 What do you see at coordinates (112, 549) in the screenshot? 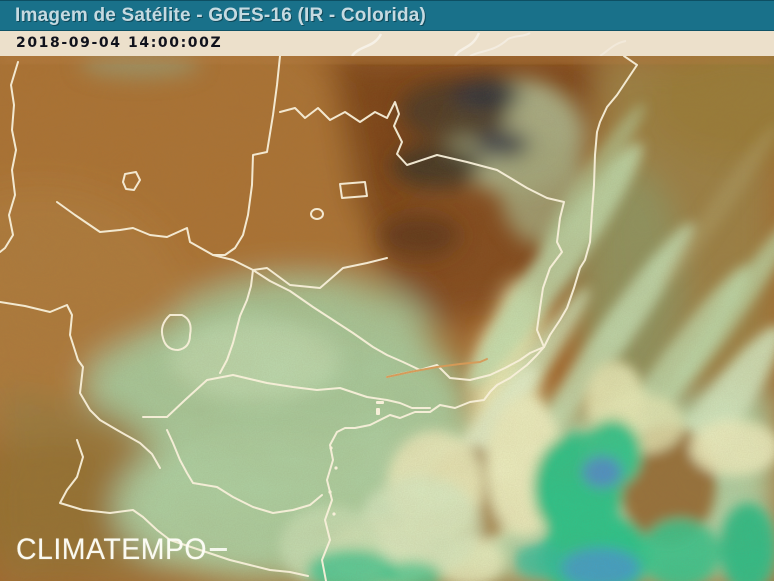
I see `brand-watermark-text: CLIMATEMPO` at bounding box center [112, 549].